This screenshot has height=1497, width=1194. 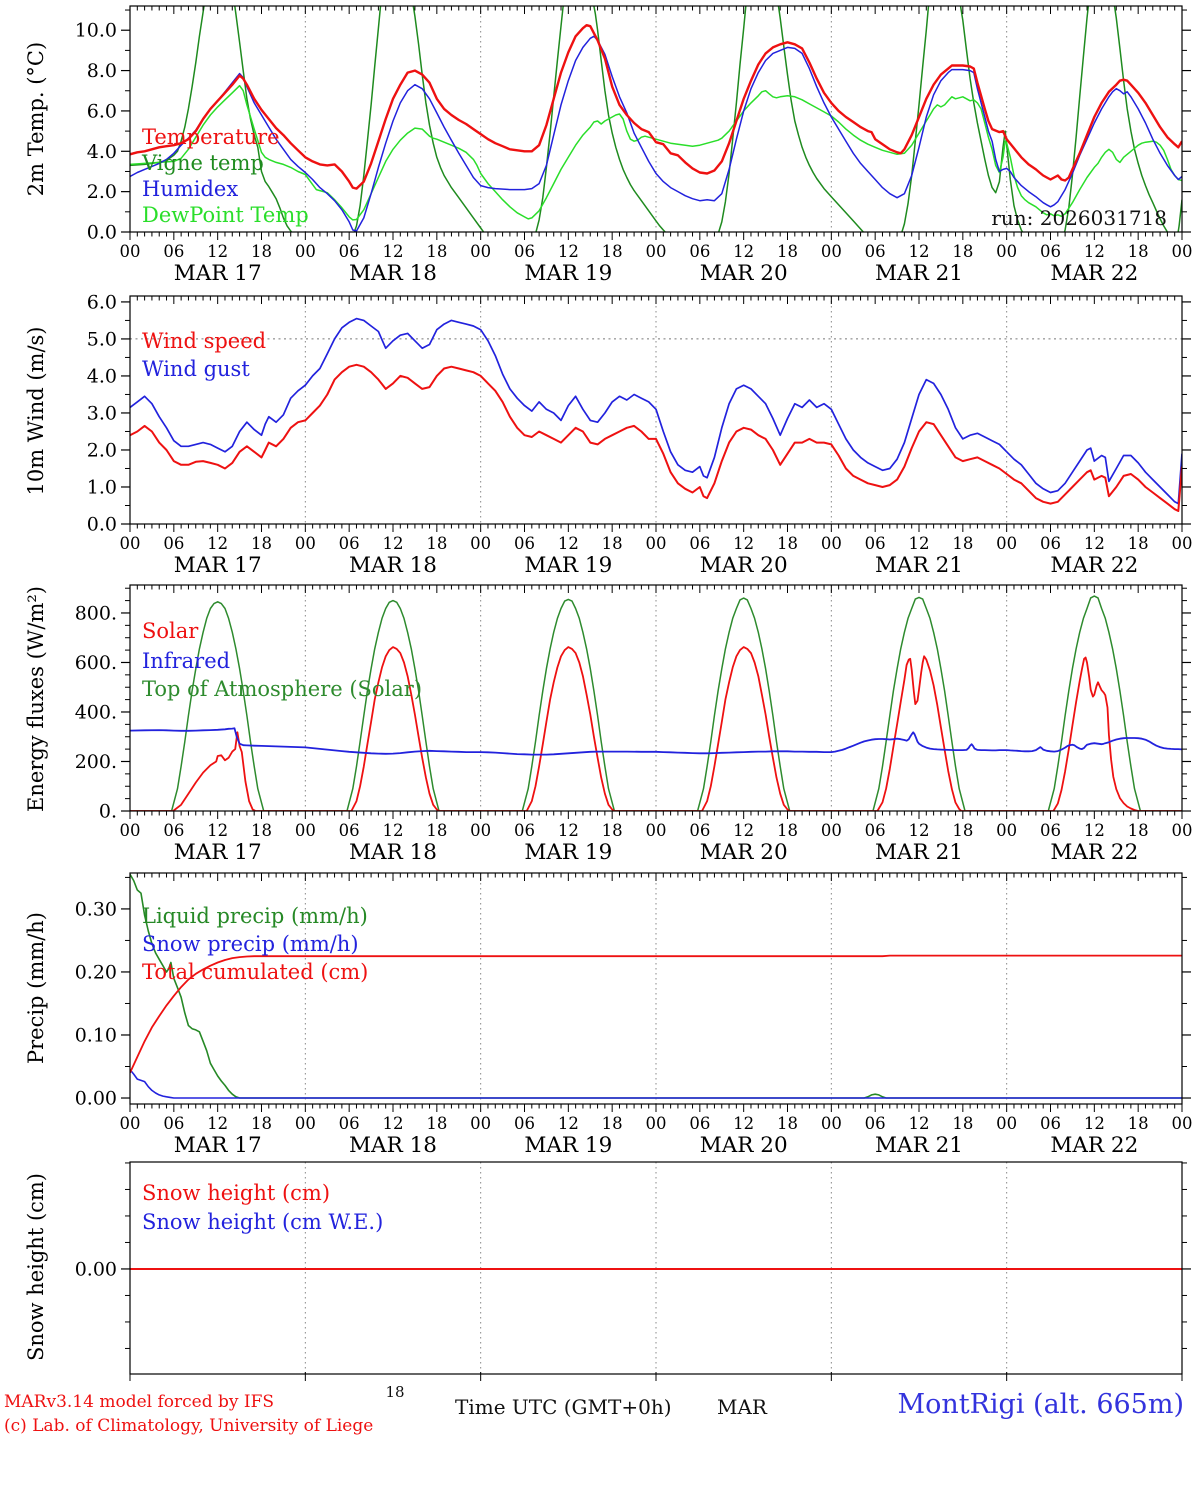 I want to click on y-tick-label: 5.0, so click(x=102, y=339).